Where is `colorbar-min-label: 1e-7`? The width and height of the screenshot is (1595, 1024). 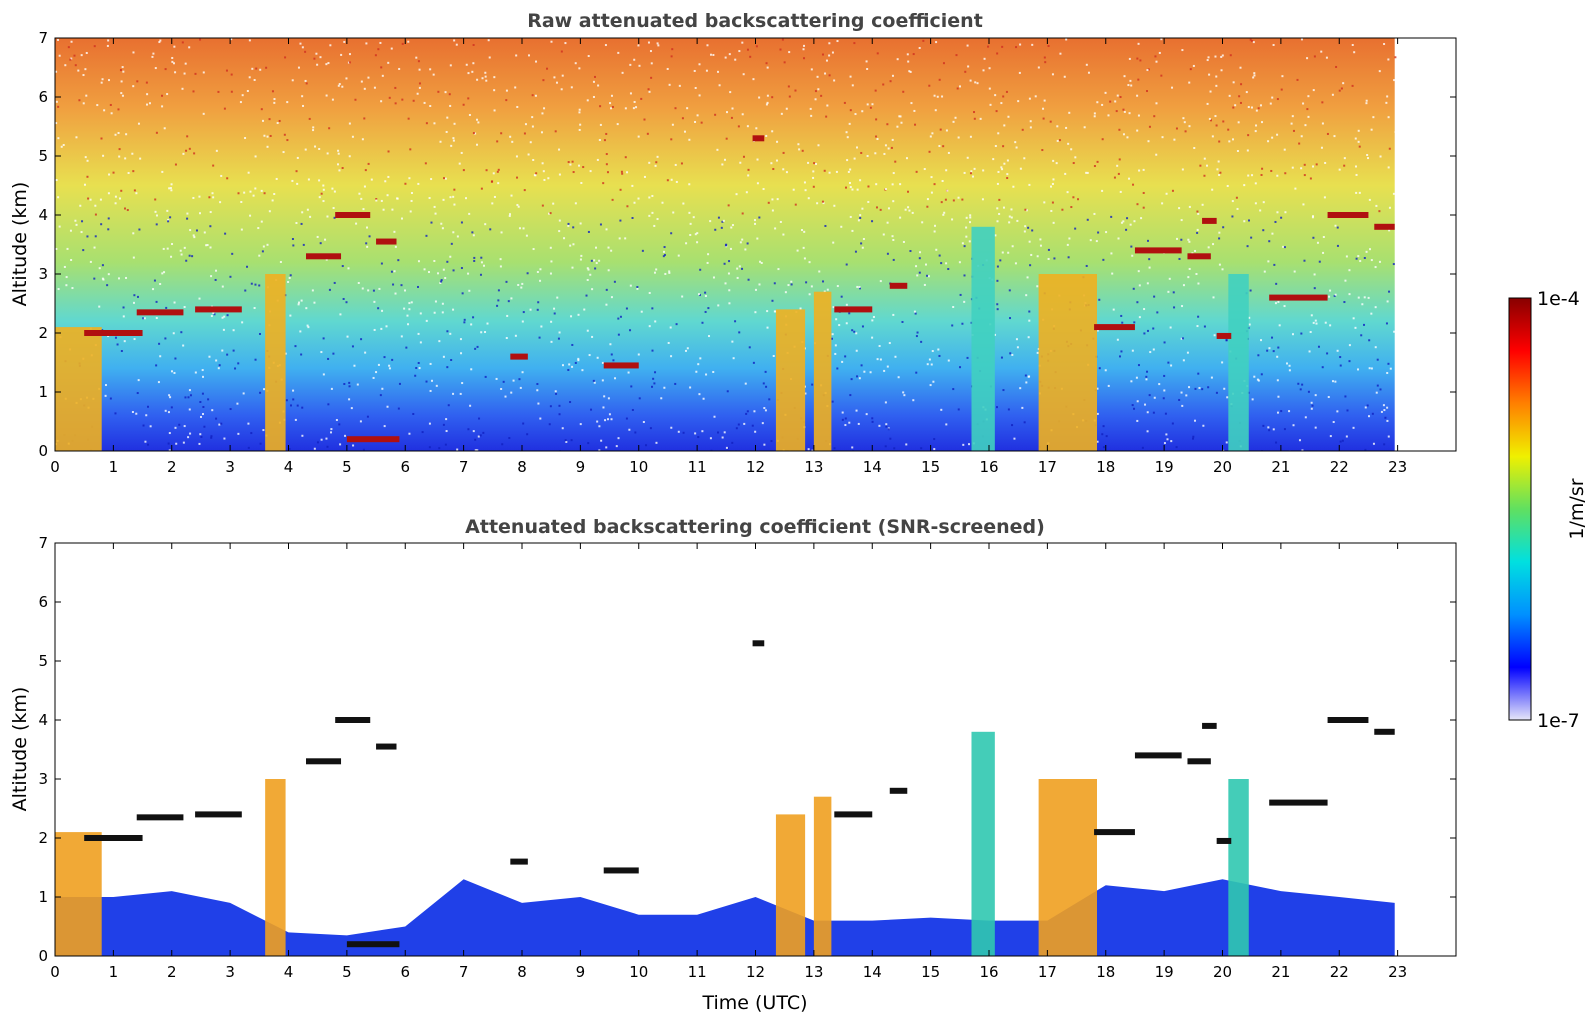
colorbar-min-label: 1e-7 is located at coordinates (1558, 721).